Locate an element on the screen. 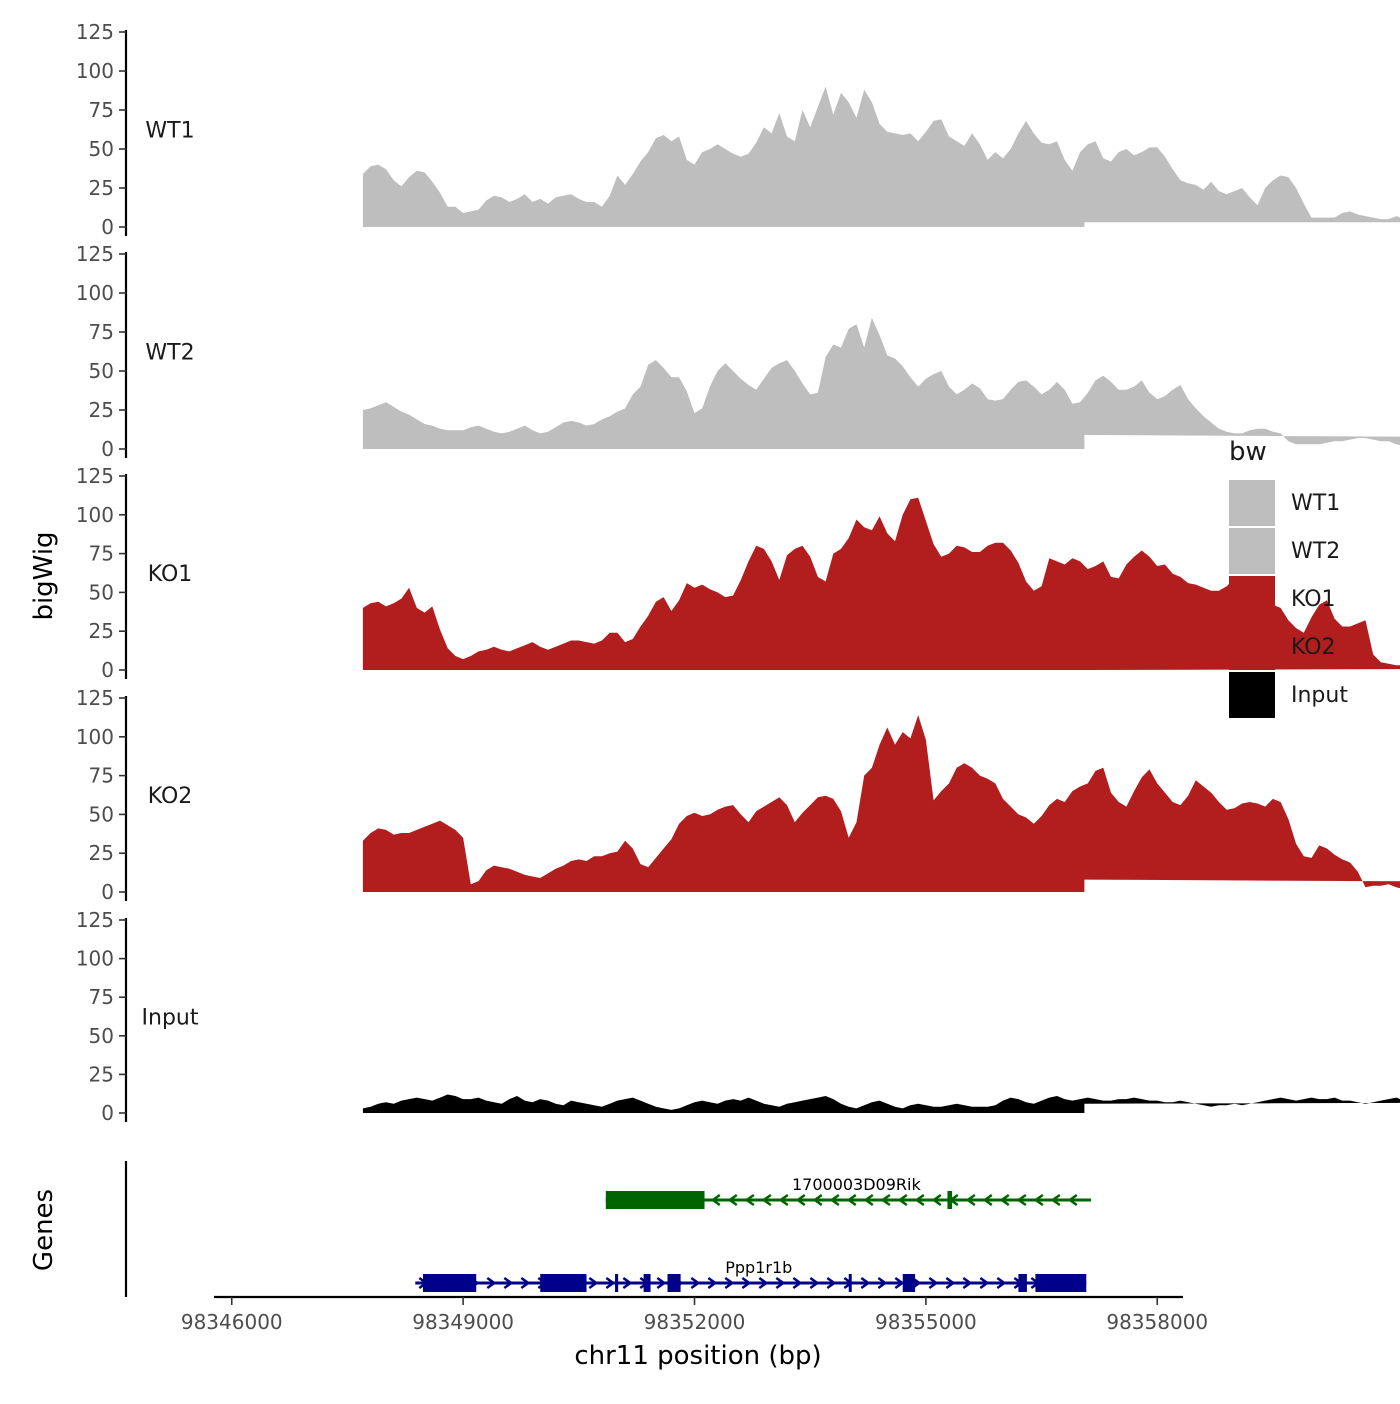  x-axis: 98346000 98349000 98352000 98355000 98358000 is located at coordinates (694, 1314).